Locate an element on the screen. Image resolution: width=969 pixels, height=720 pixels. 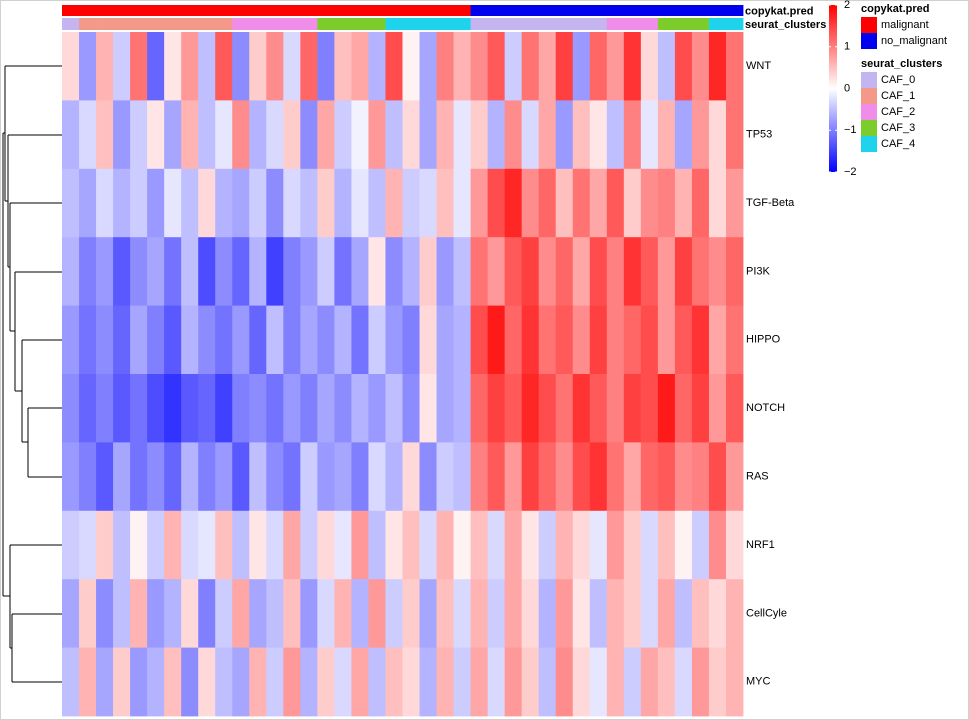
row-label: TP53 is located at coordinates (759, 135).